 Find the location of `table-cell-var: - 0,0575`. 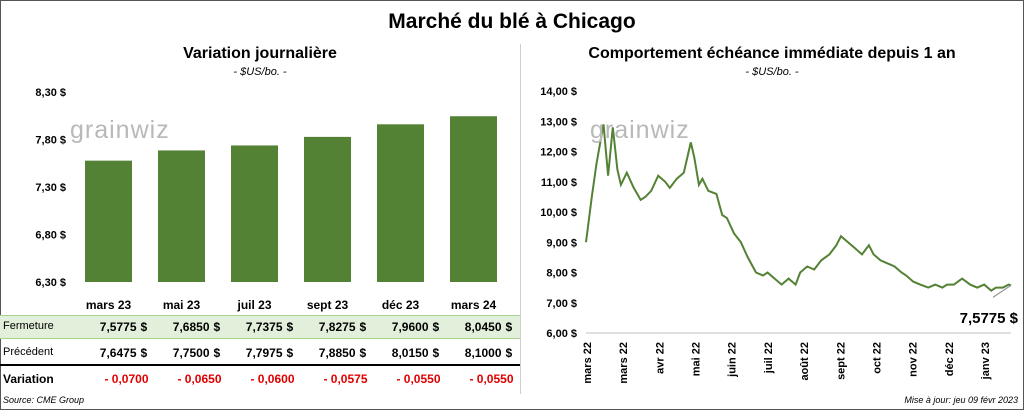

table-cell-var: - 0,0575 is located at coordinates (345, 379).